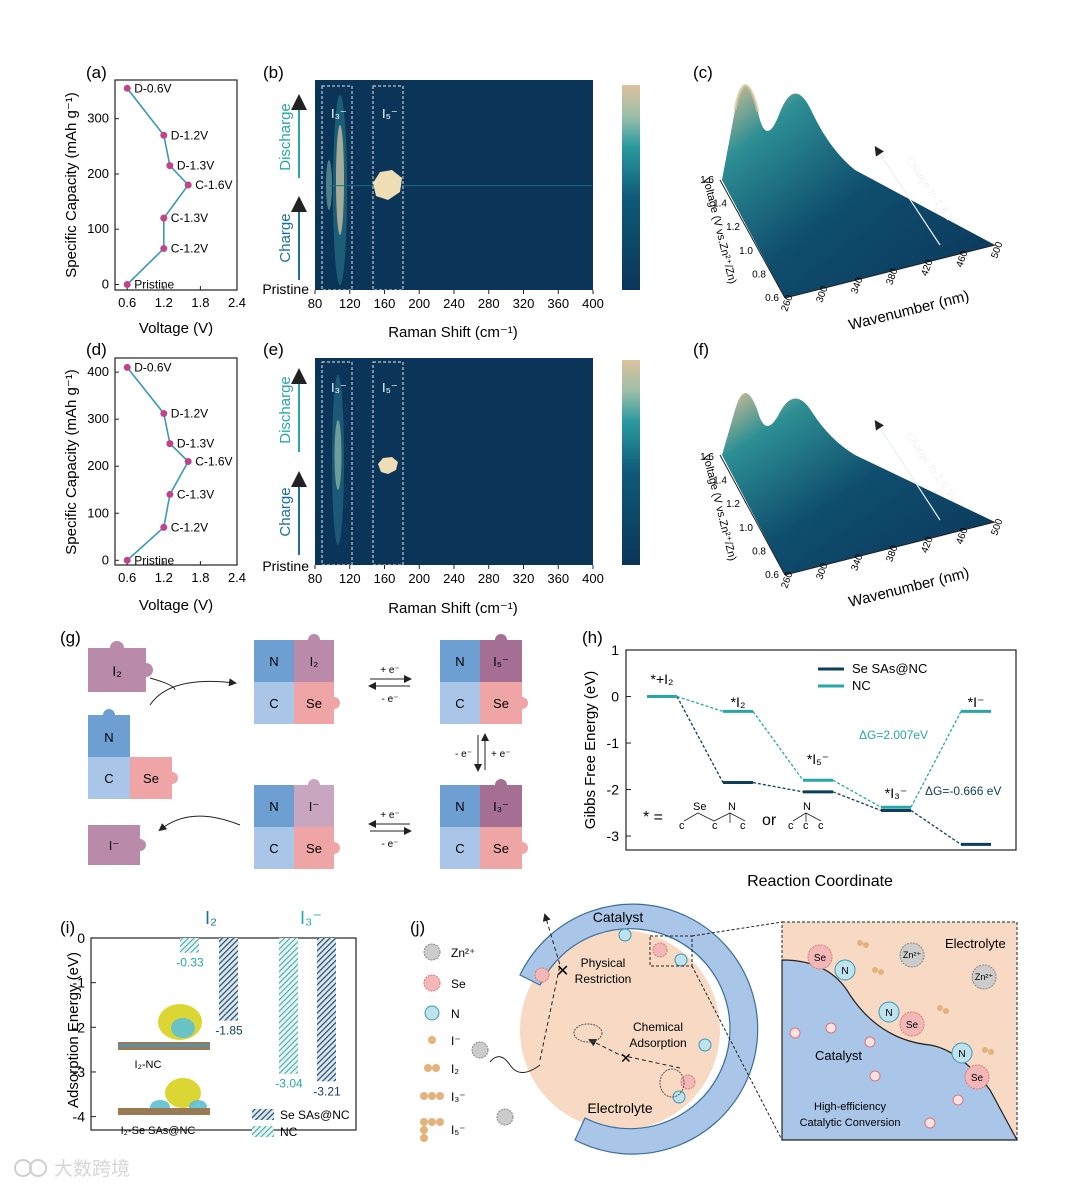 This screenshot has height=1194, width=1080. What do you see at coordinates (213, 185) in the screenshot?
I see `state-label: C-1.6V` at bounding box center [213, 185].